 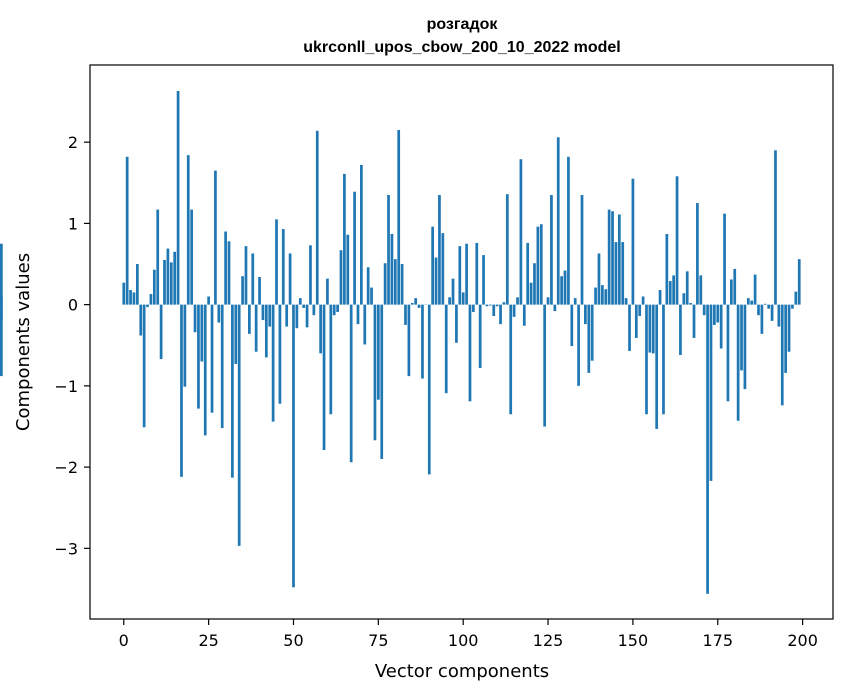 I want to click on x-tick-label: 175, so click(x=717, y=640).